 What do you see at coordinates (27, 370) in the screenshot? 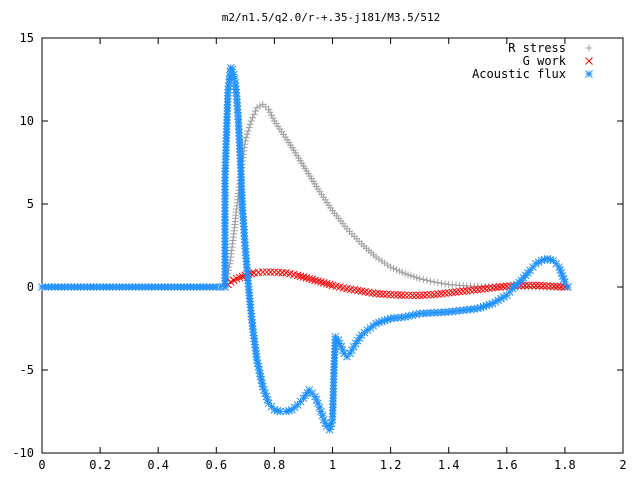
I see `y-tick-label: -5` at bounding box center [27, 370].